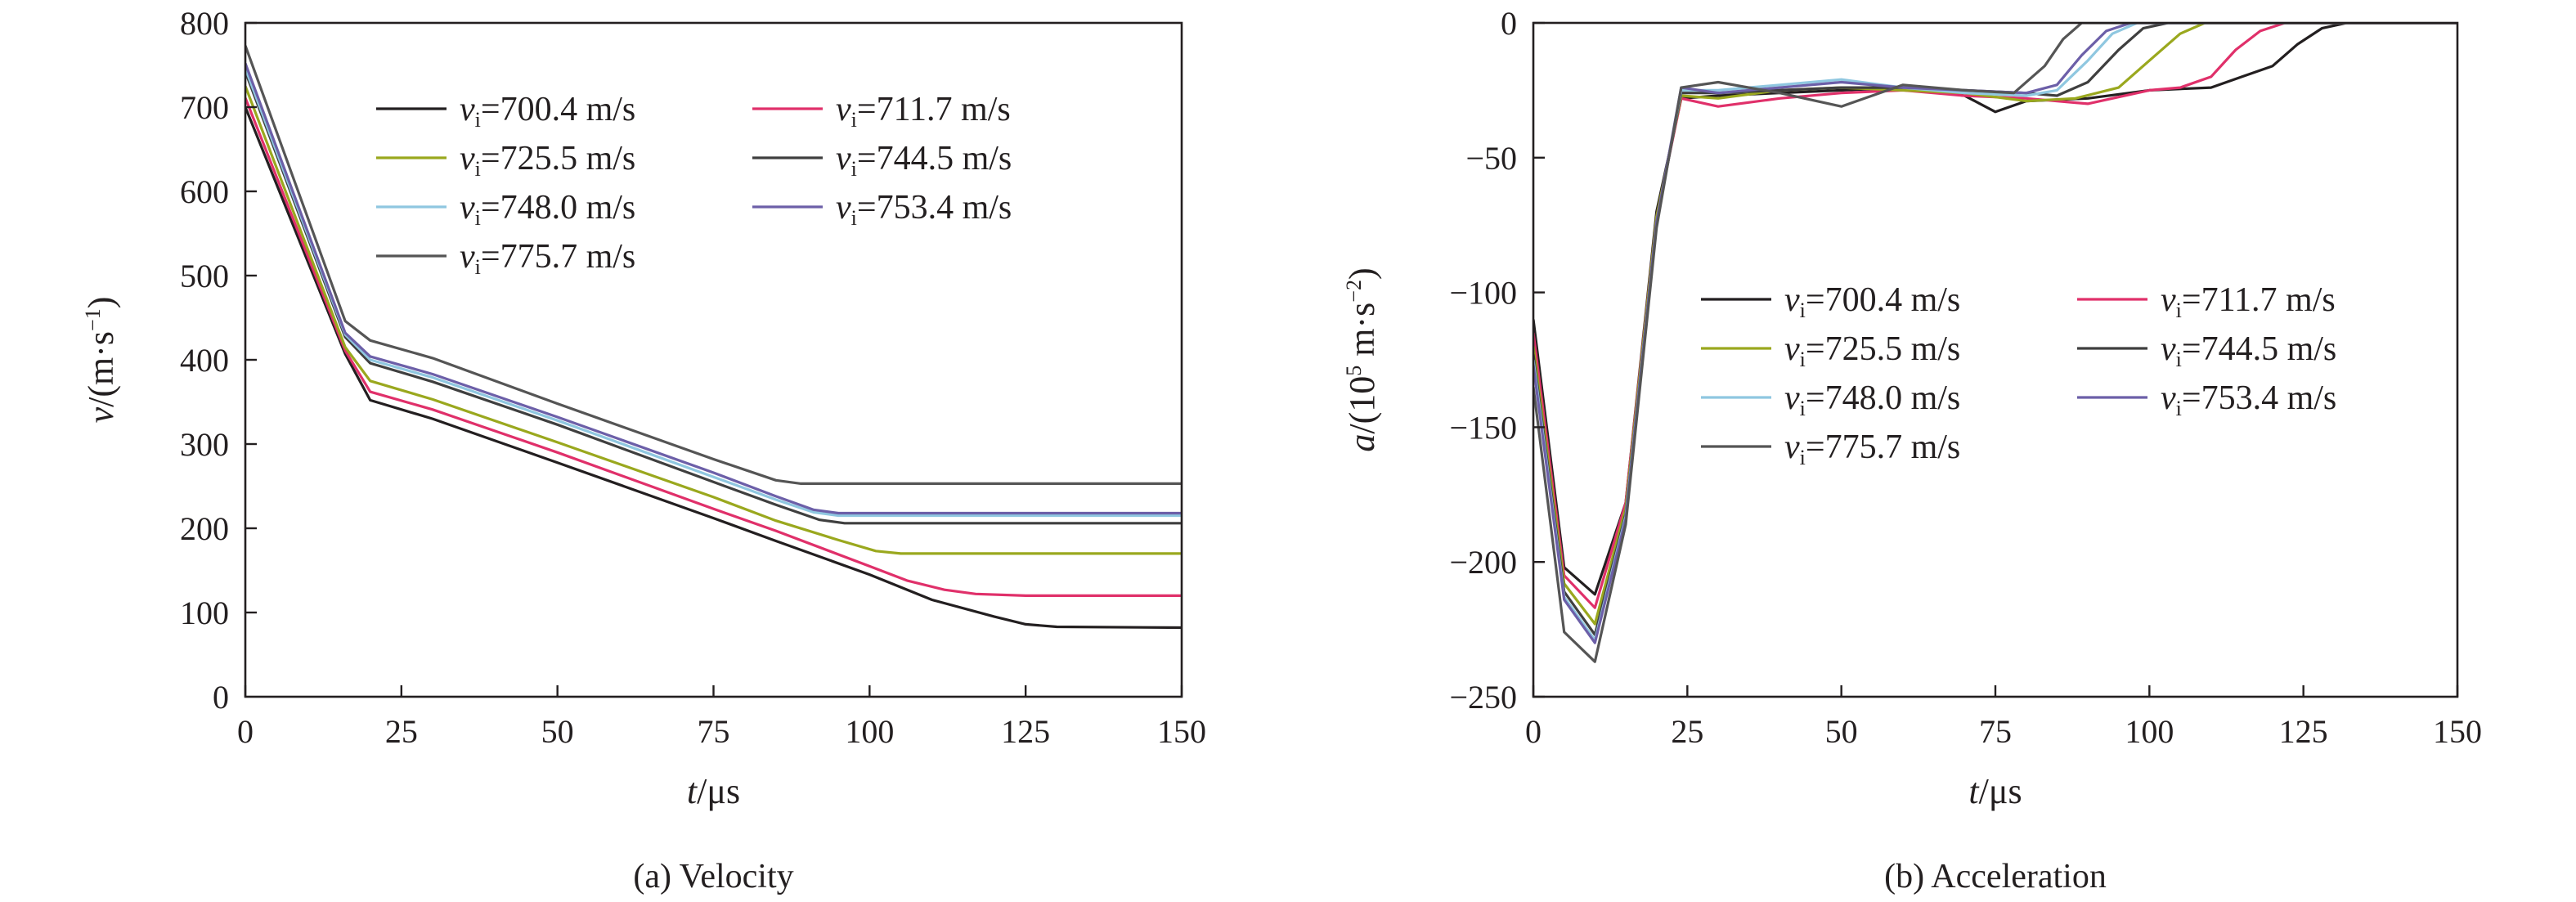 The width and height of the screenshot is (2576, 902). I want to click on acceleration-legend-entry-4: vi=748.0 m/s, so click(1872, 399).